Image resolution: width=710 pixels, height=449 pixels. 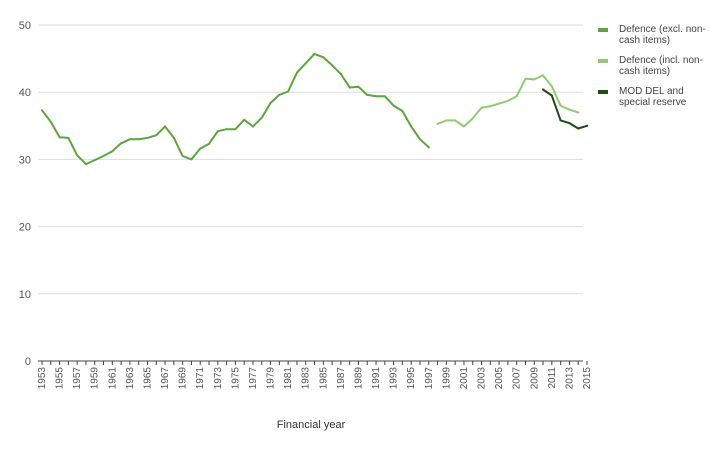 I want to click on legend-swatch-mod-del, so click(x=603, y=92).